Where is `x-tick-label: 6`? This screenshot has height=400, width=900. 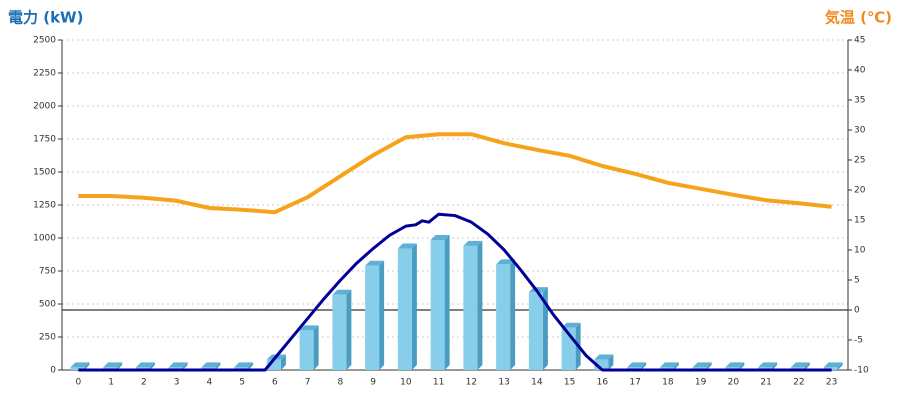
x-tick-label: 6 is located at coordinates (275, 383).